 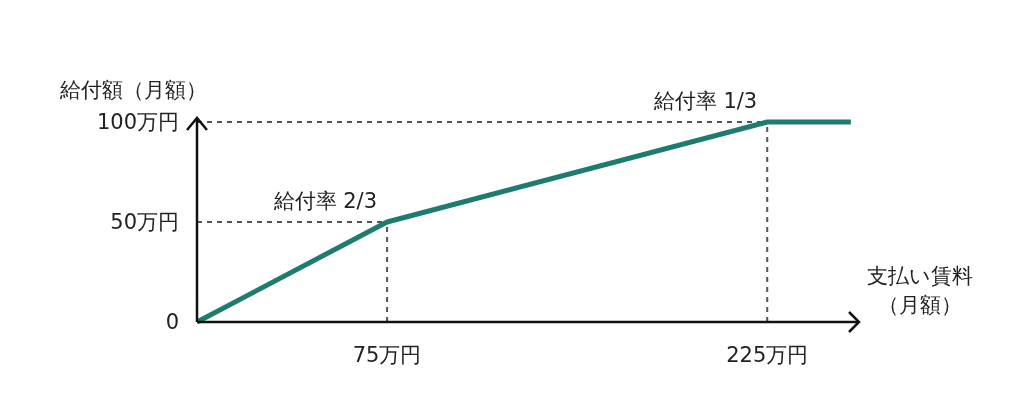 I want to click on annotation: 給付率 2/3, so click(x=325, y=201).